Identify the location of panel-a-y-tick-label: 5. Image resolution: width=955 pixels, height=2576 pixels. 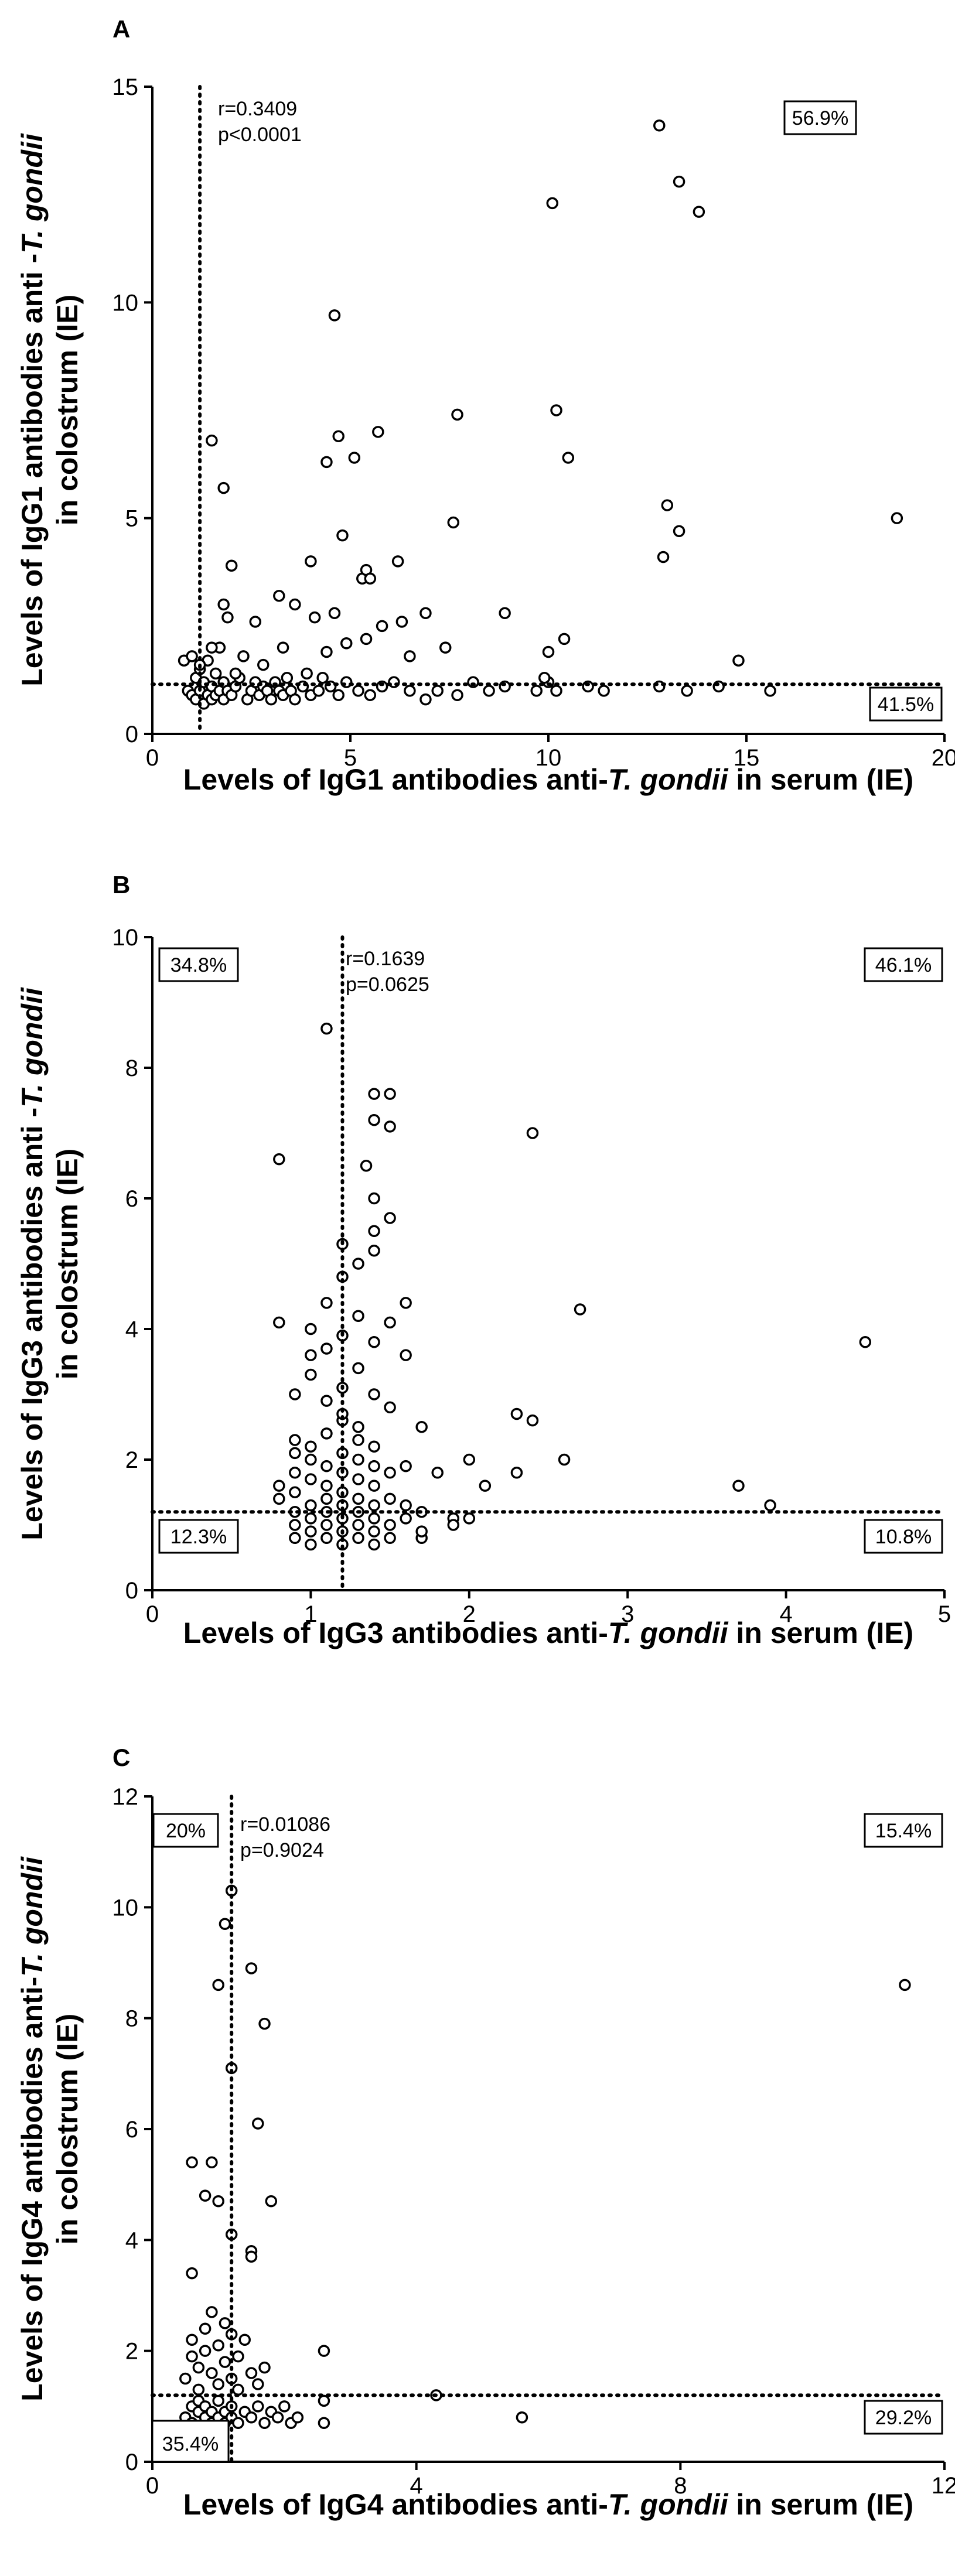
(131, 519).